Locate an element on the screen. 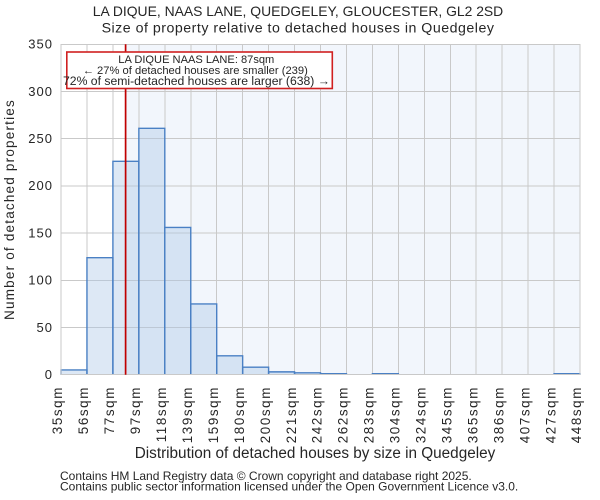  svg-text: 350 is located at coordinates (40, 44).